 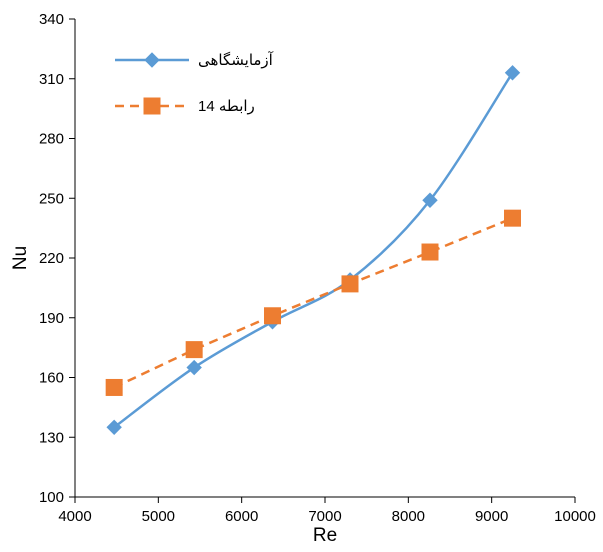 What do you see at coordinates (575, 516) in the screenshot?
I see `x-tick-label: 10000` at bounding box center [575, 516].